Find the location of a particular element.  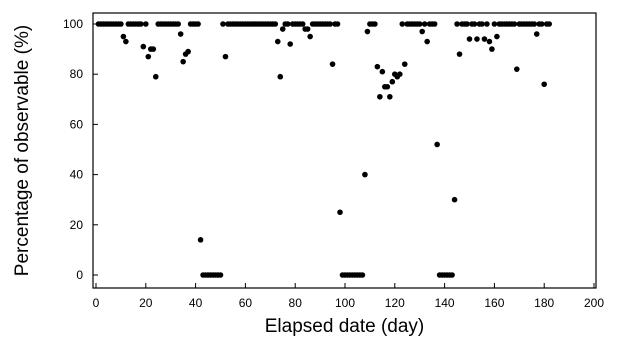

x-tick-label: 180 is located at coordinates (544, 303).